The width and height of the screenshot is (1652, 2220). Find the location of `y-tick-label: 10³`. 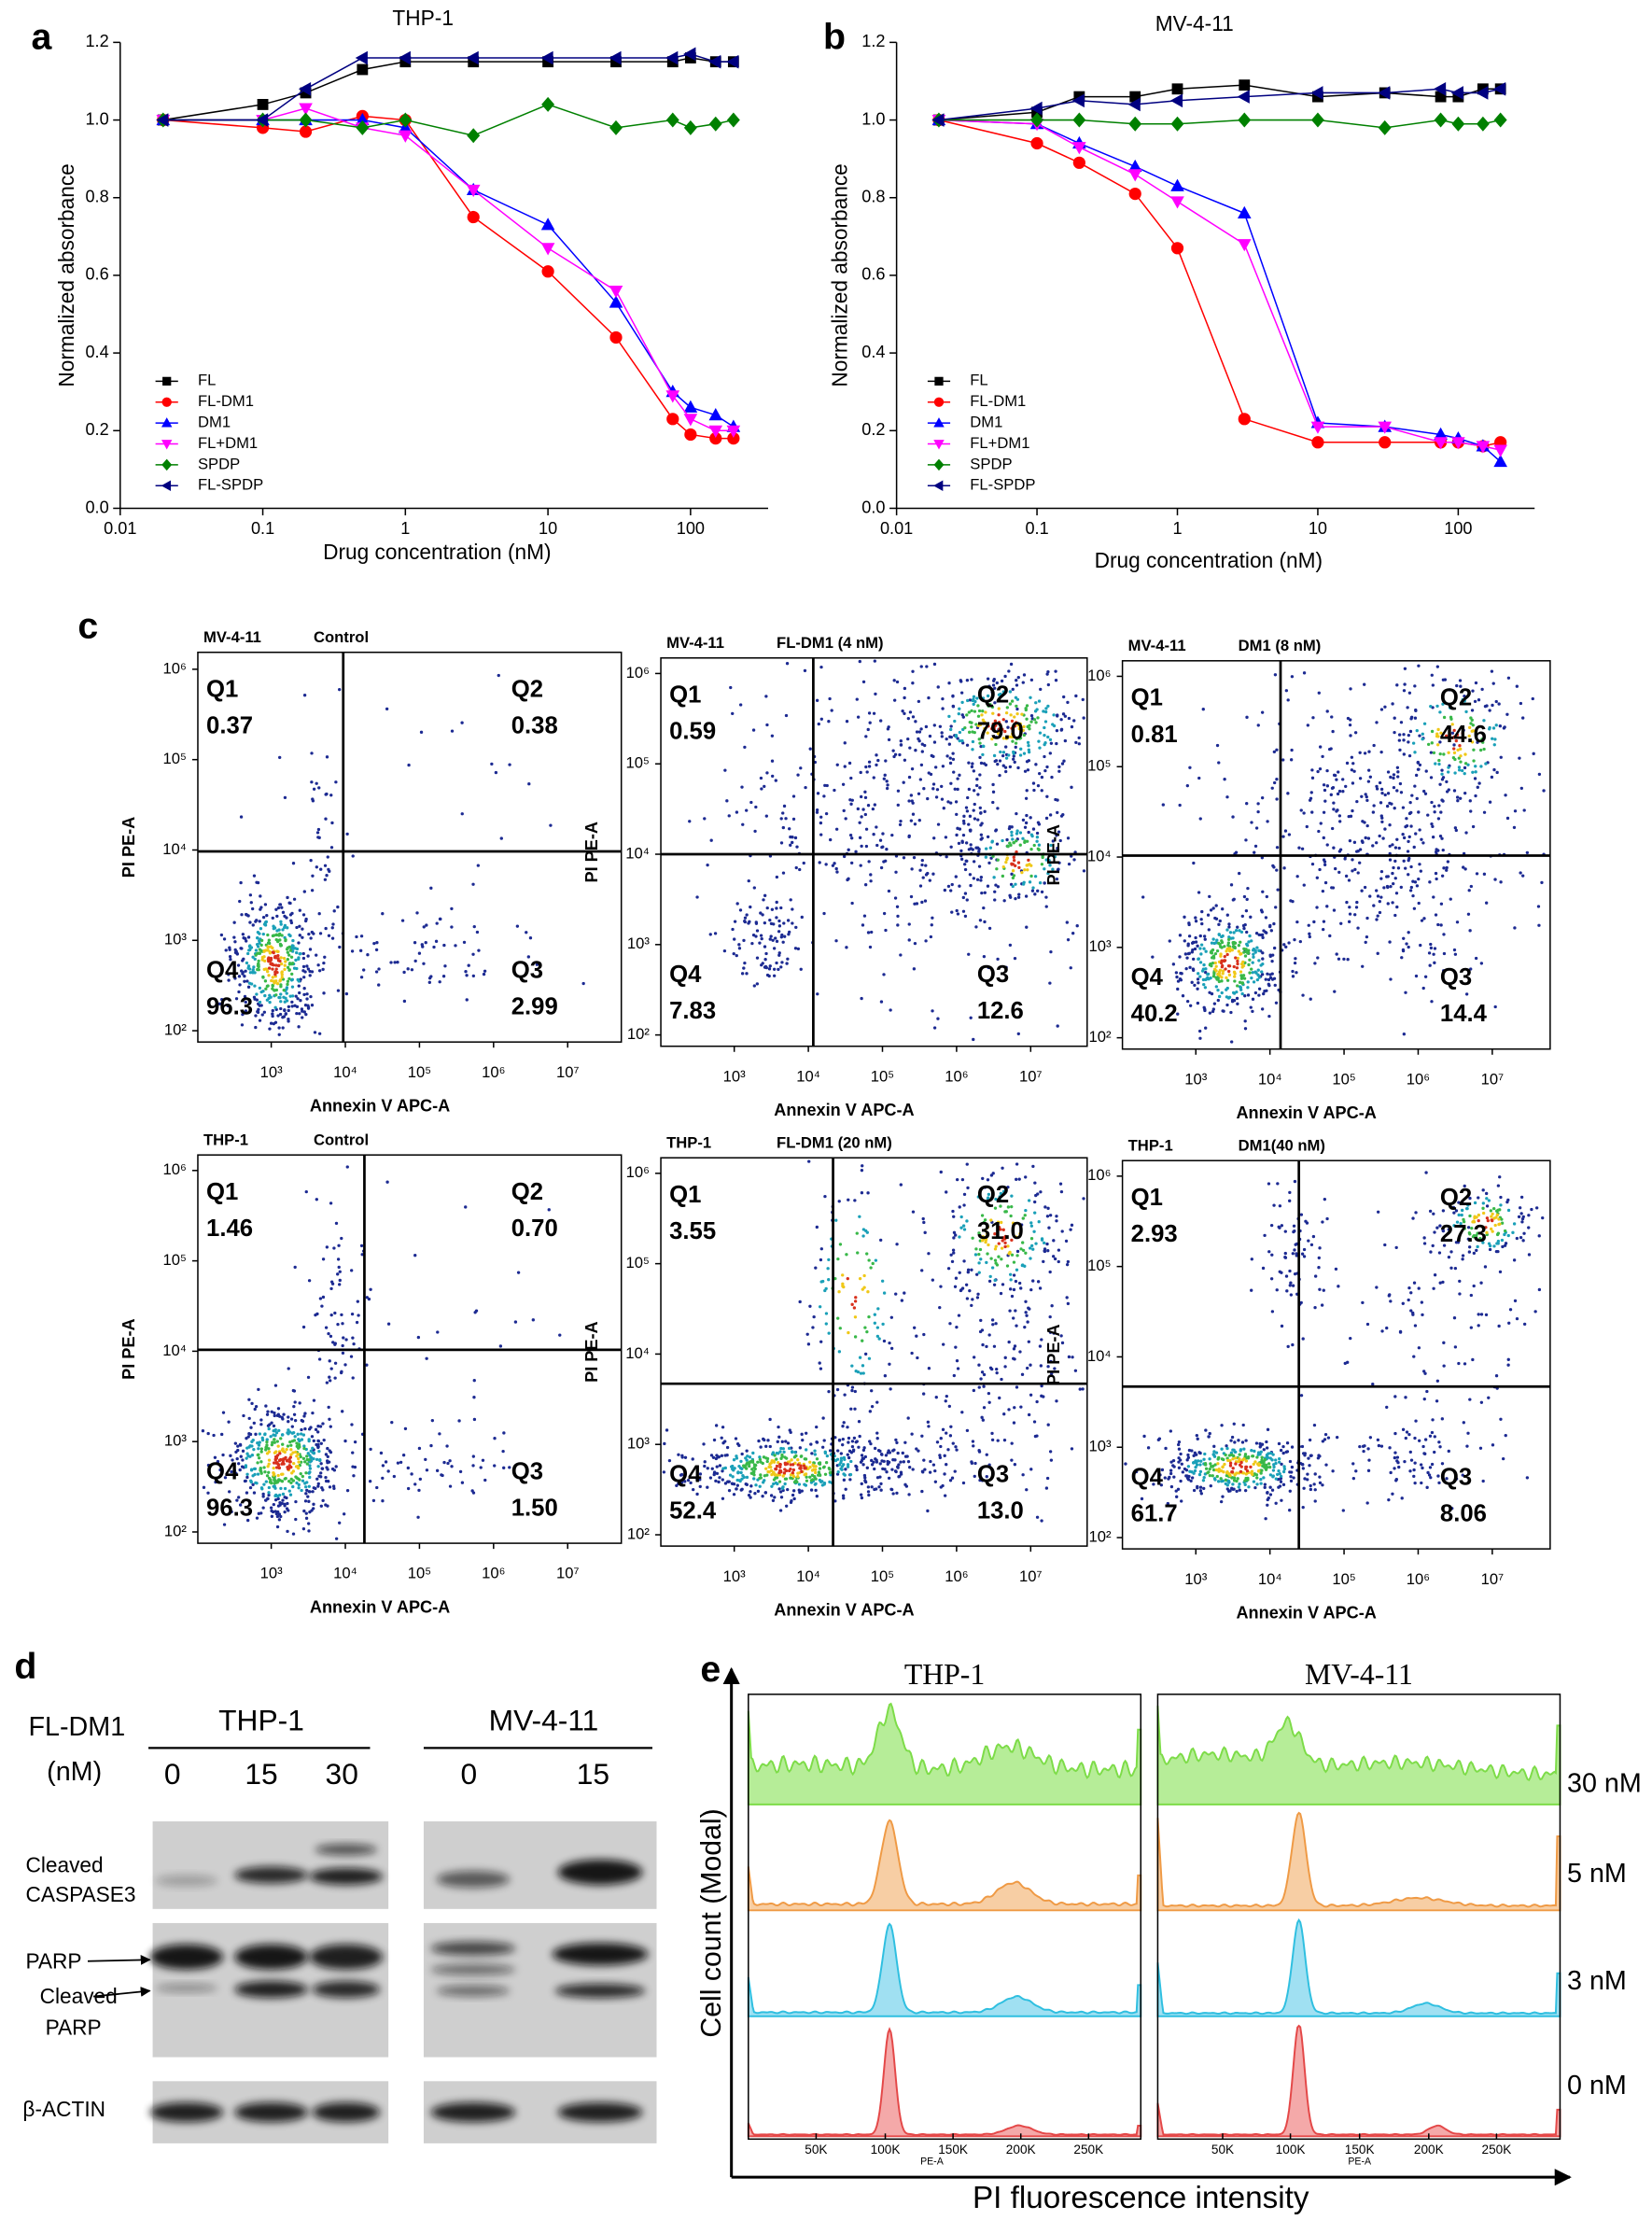

y-tick-label: 10³ is located at coordinates (638, 1444).